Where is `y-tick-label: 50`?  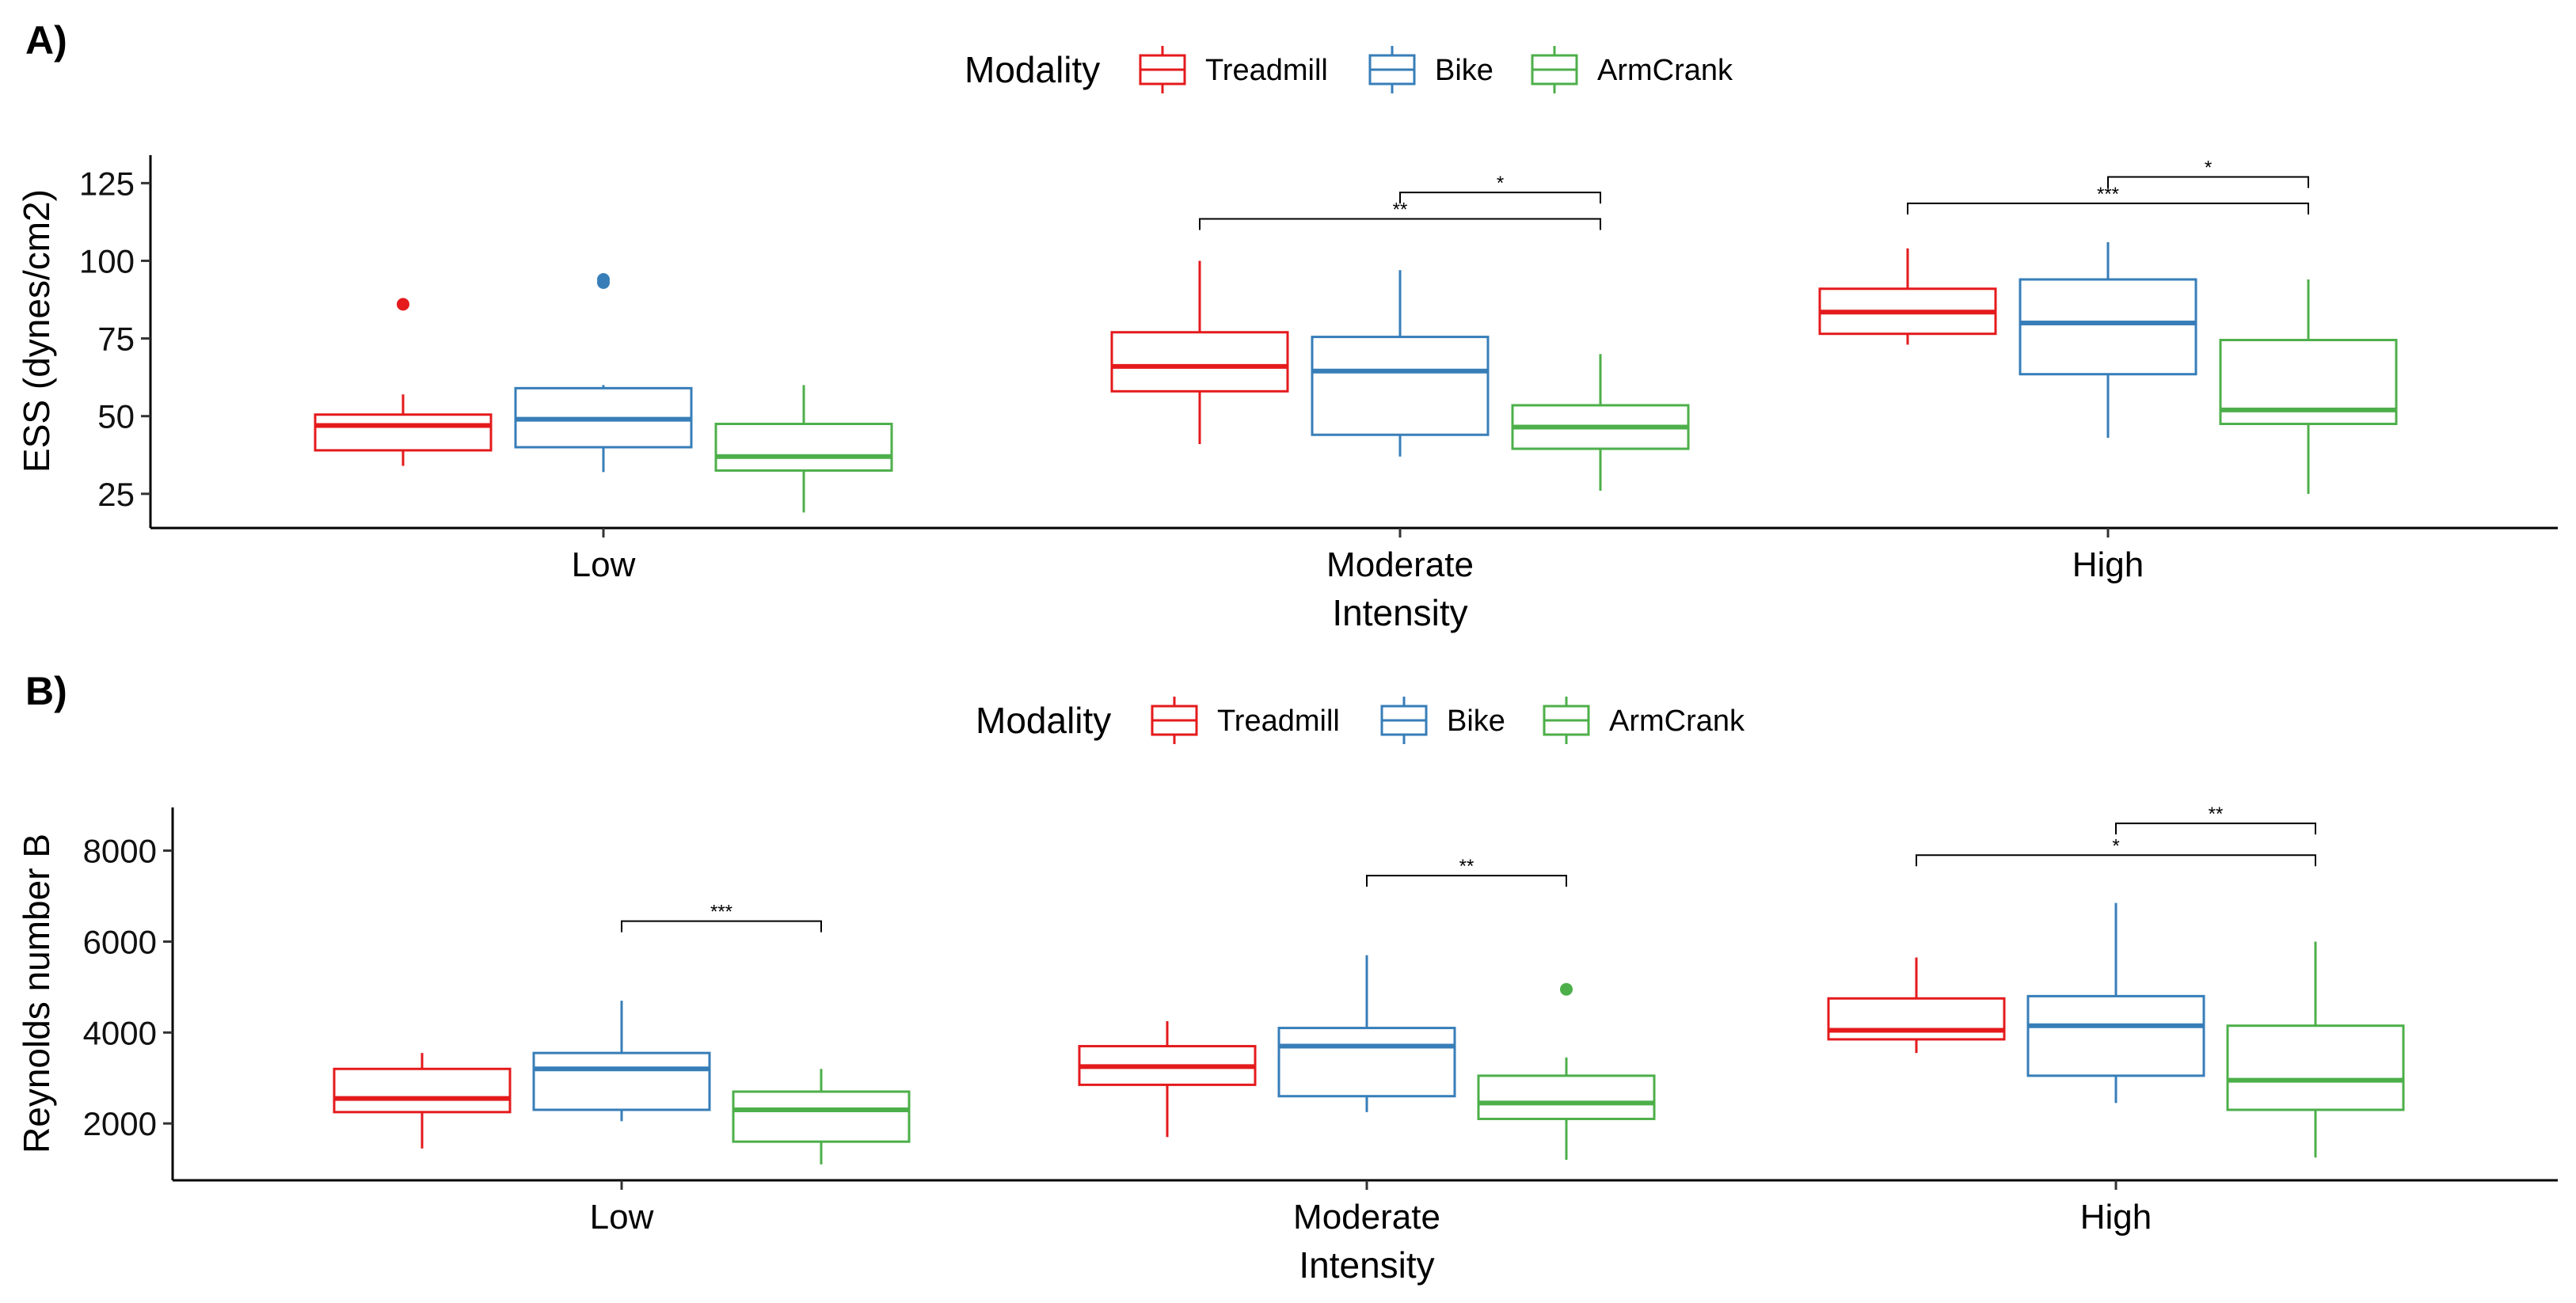
y-tick-label: 50 is located at coordinates (116, 416).